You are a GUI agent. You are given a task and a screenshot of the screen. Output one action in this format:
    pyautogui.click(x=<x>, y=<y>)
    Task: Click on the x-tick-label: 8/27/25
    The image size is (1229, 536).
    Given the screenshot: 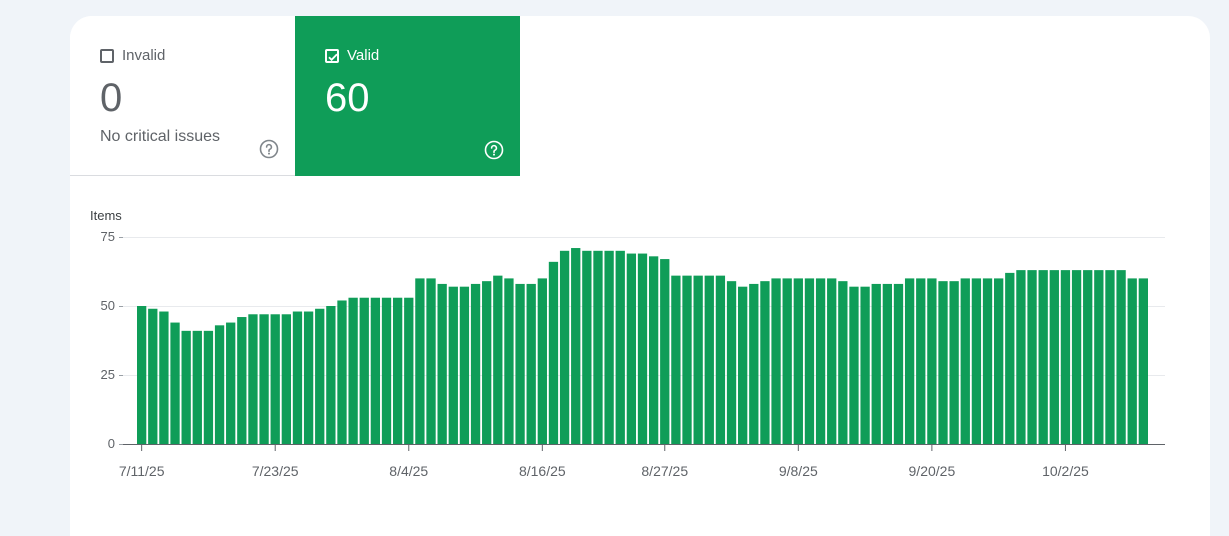 What is the action you would take?
    pyautogui.click(x=664, y=471)
    